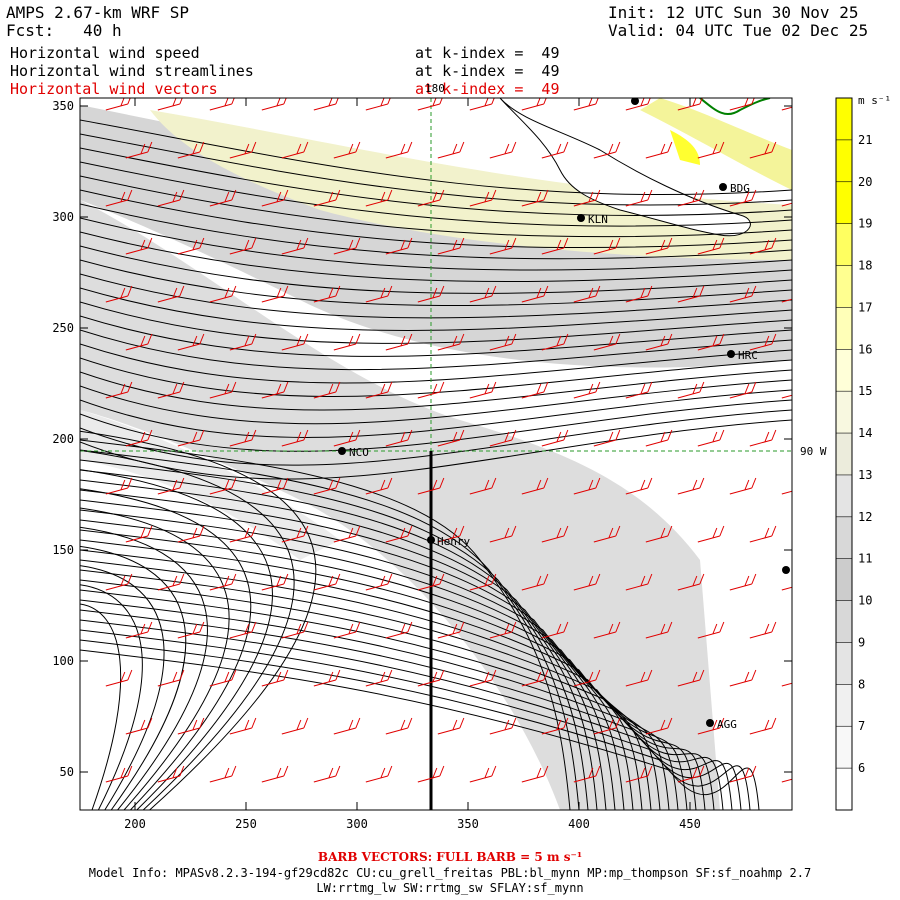  What do you see at coordinates (865, 224) in the screenshot?
I see `colorbar-label: 19` at bounding box center [865, 224].